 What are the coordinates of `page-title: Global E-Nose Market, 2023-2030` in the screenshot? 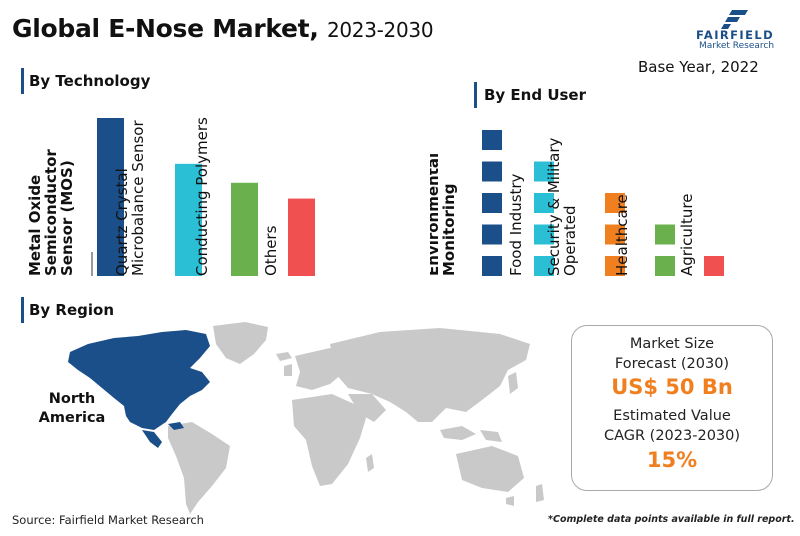 It's located at (223, 28).